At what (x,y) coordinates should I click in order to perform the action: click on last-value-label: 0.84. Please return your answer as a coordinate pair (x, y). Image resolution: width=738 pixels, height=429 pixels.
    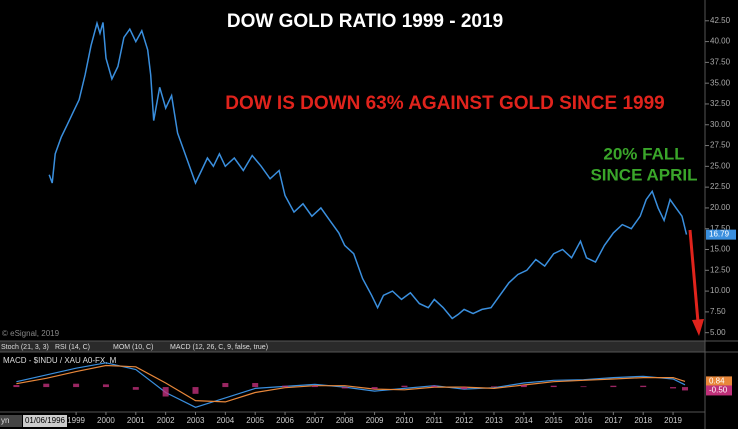
    Looking at the image, I should click on (717, 381).